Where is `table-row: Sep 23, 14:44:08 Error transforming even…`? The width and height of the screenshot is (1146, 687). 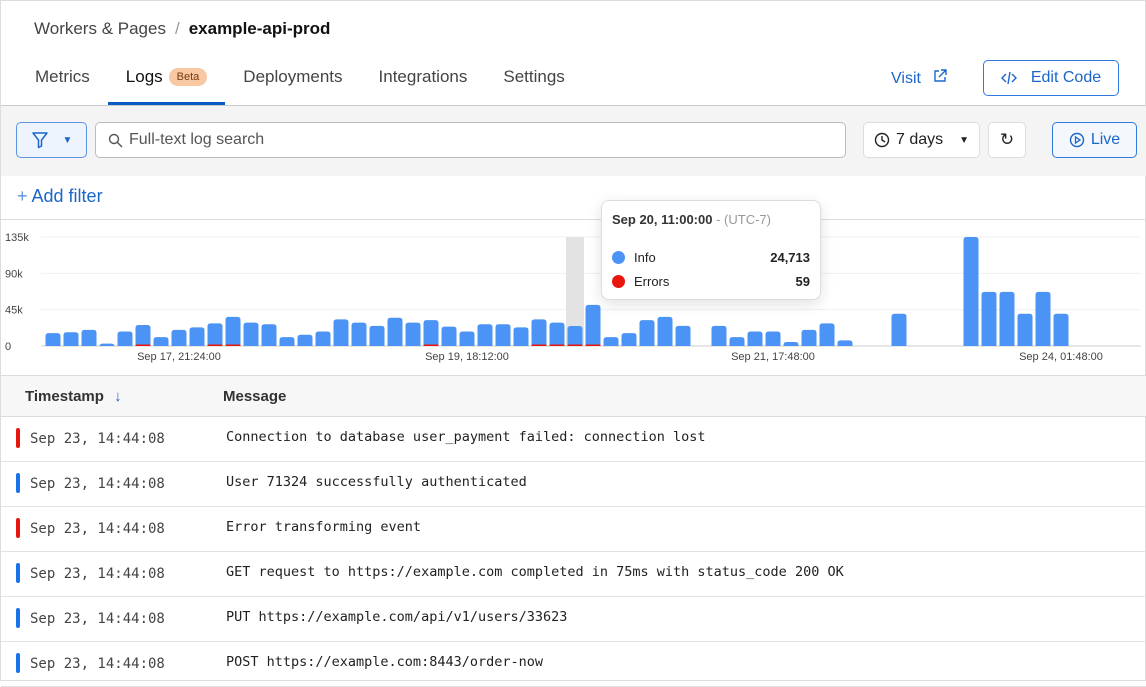 table-row: Sep 23, 14:44:08 Error transforming even… is located at coordinates (573, 529).